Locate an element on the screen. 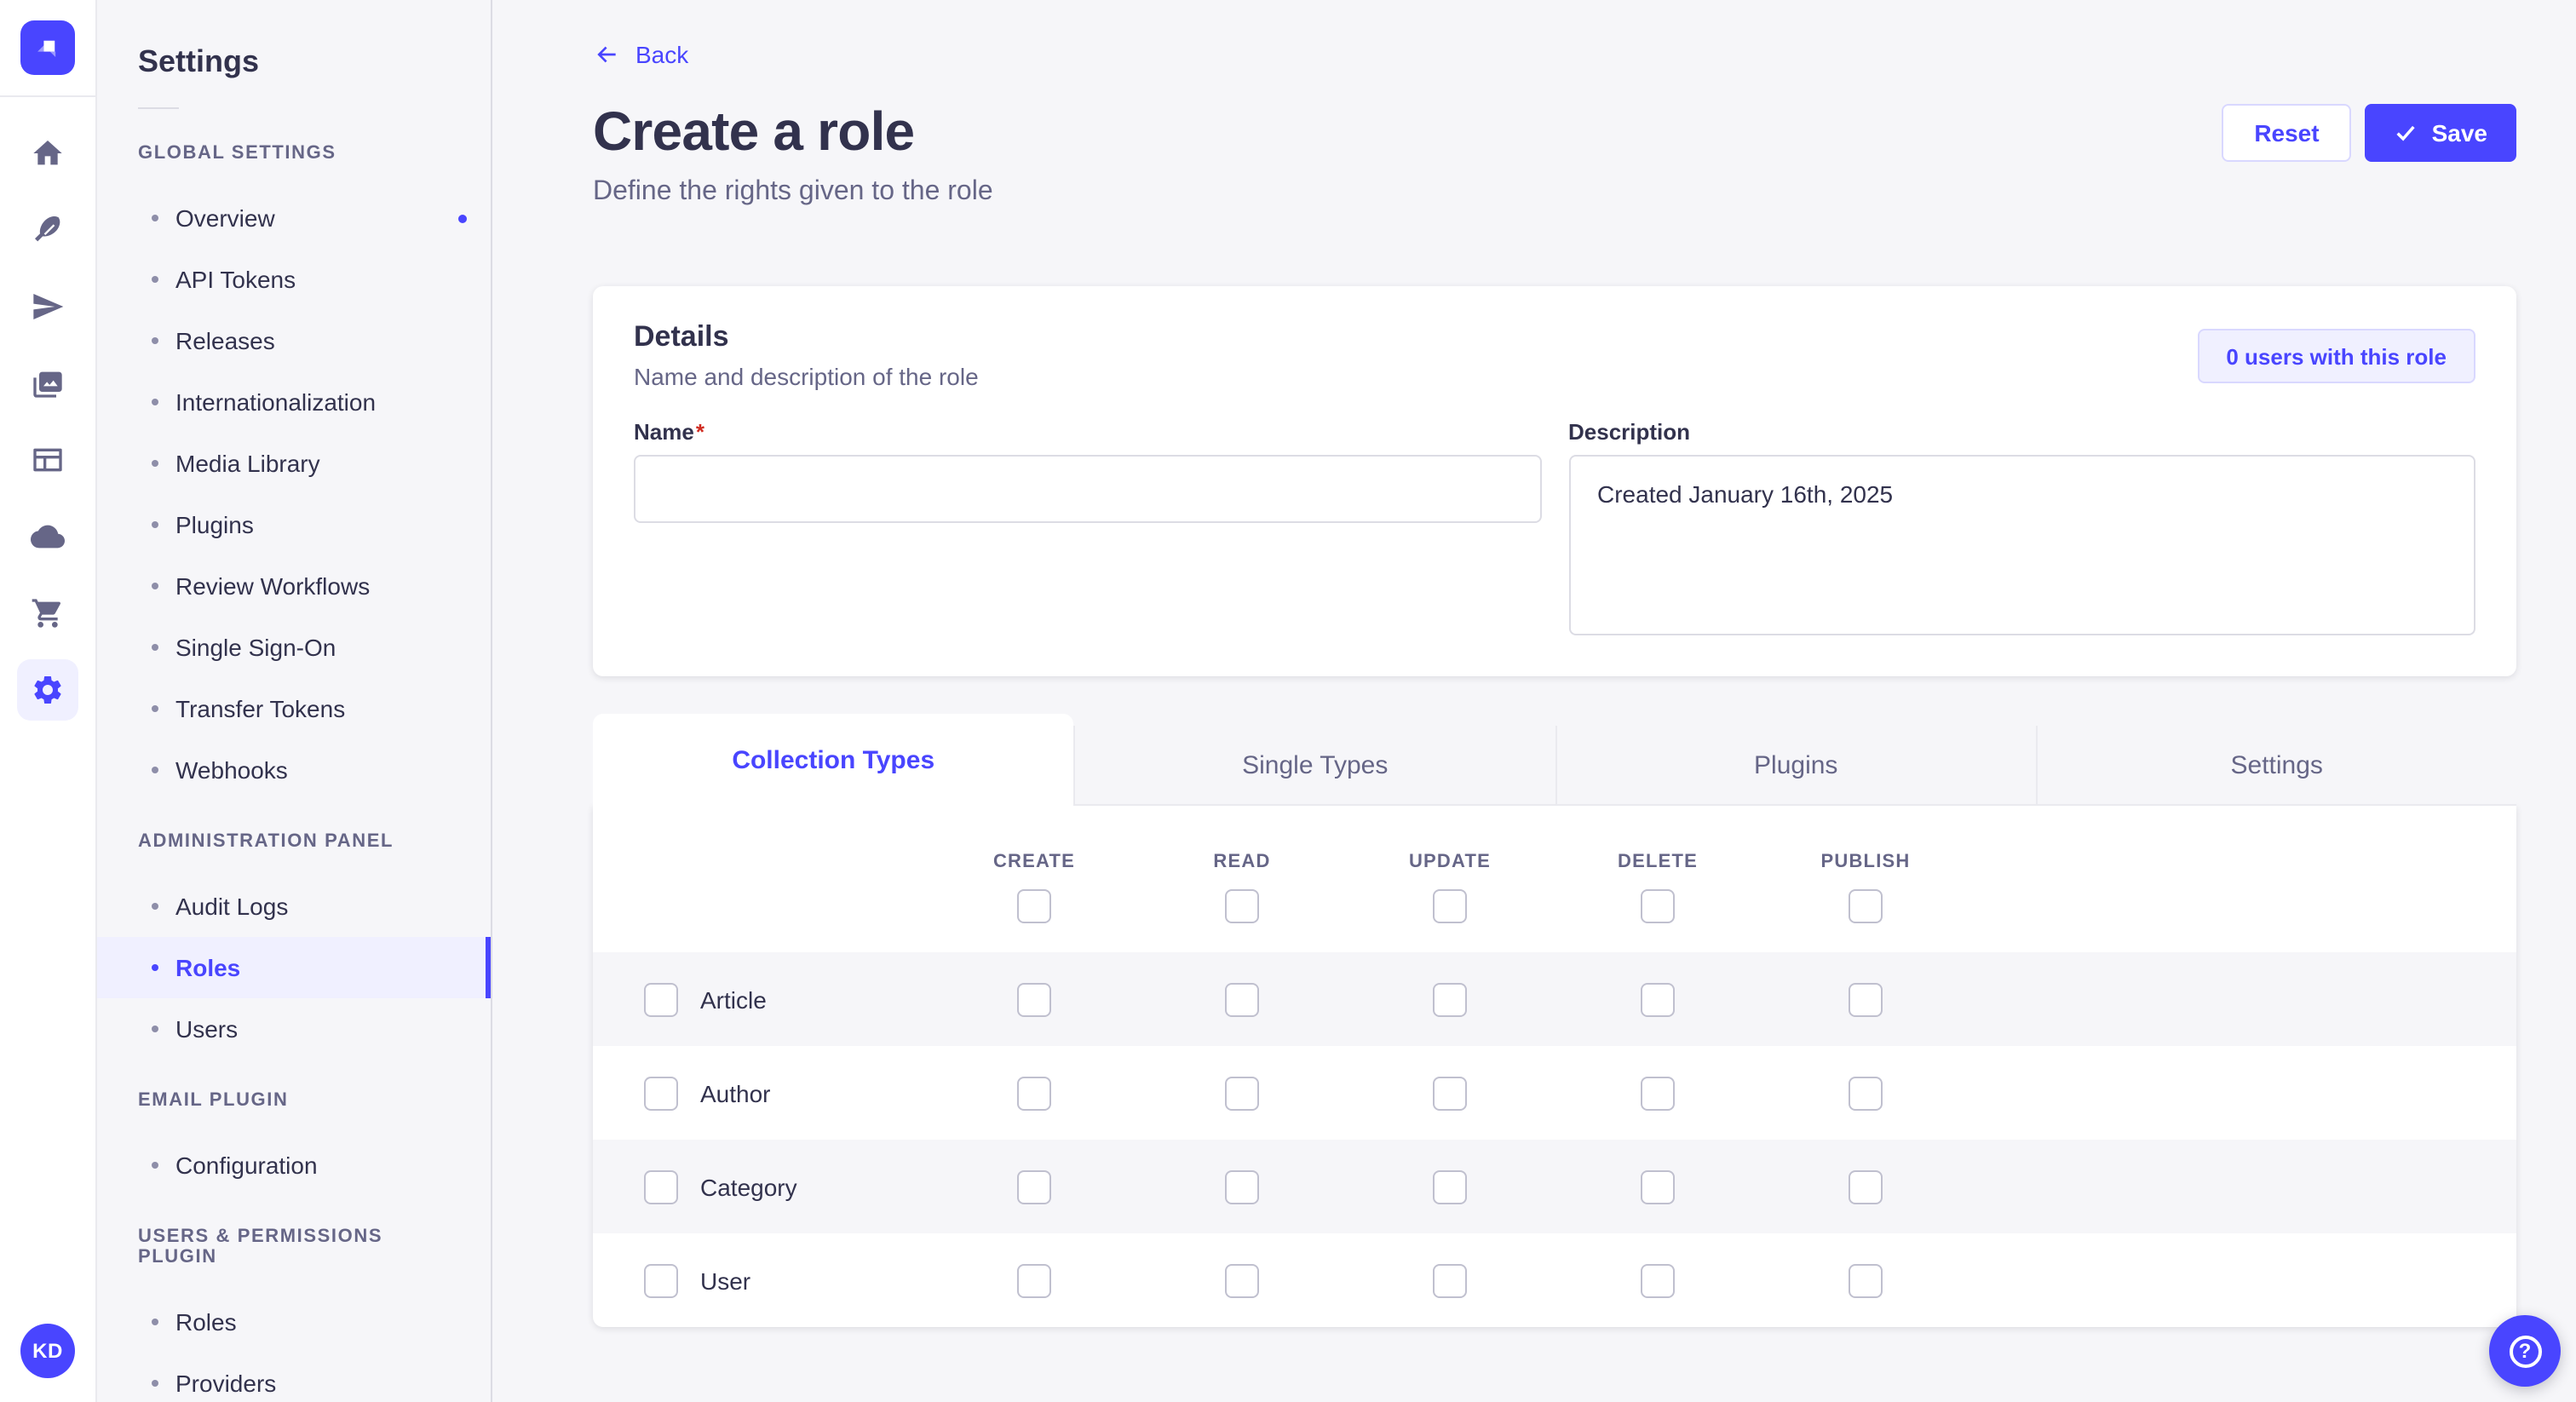 This screenshot has height=1402, width=2576. permission-checkbox-article-publish is located at coordinates (1866, 999).